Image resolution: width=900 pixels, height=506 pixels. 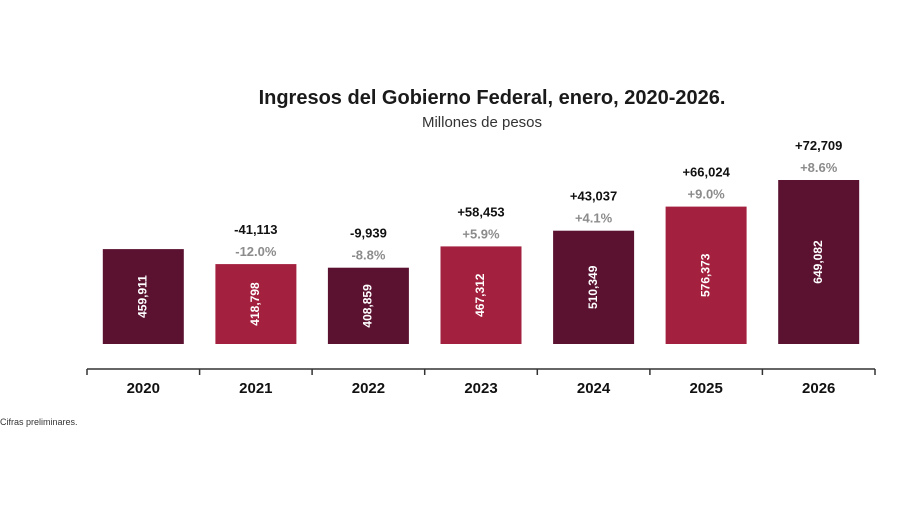 I want to click on bar-2021, so click(x=256, y=304).